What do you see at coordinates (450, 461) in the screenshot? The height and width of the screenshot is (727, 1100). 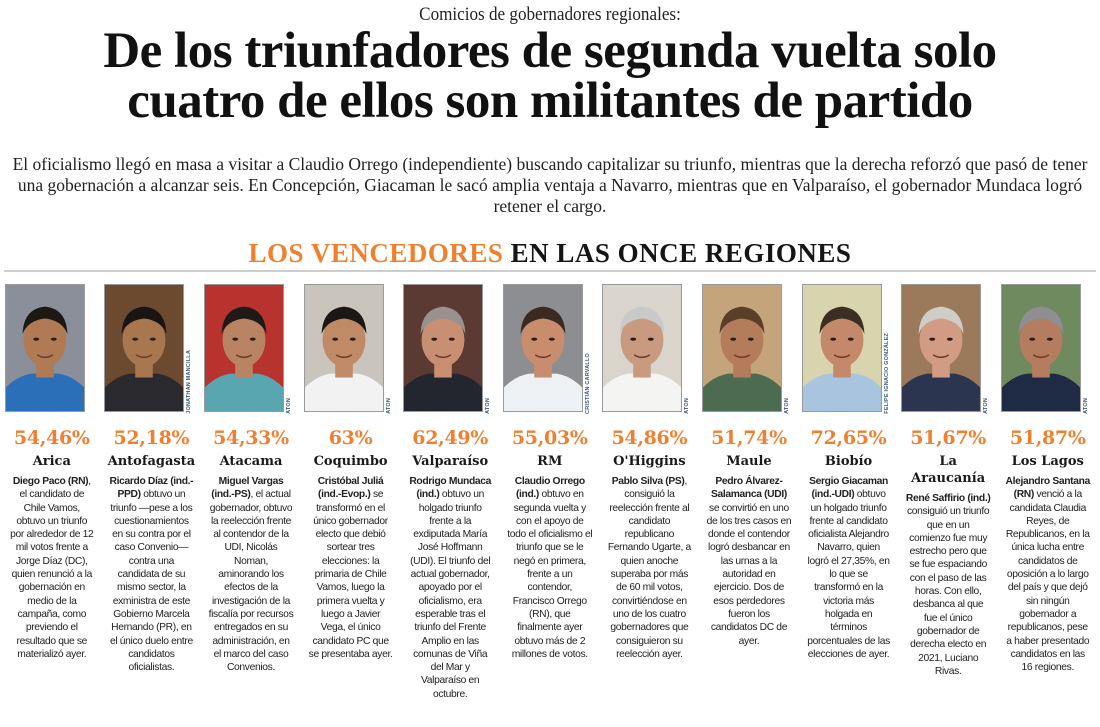 I see `region-name: Valparaíso` at bounding box center [450, 461].